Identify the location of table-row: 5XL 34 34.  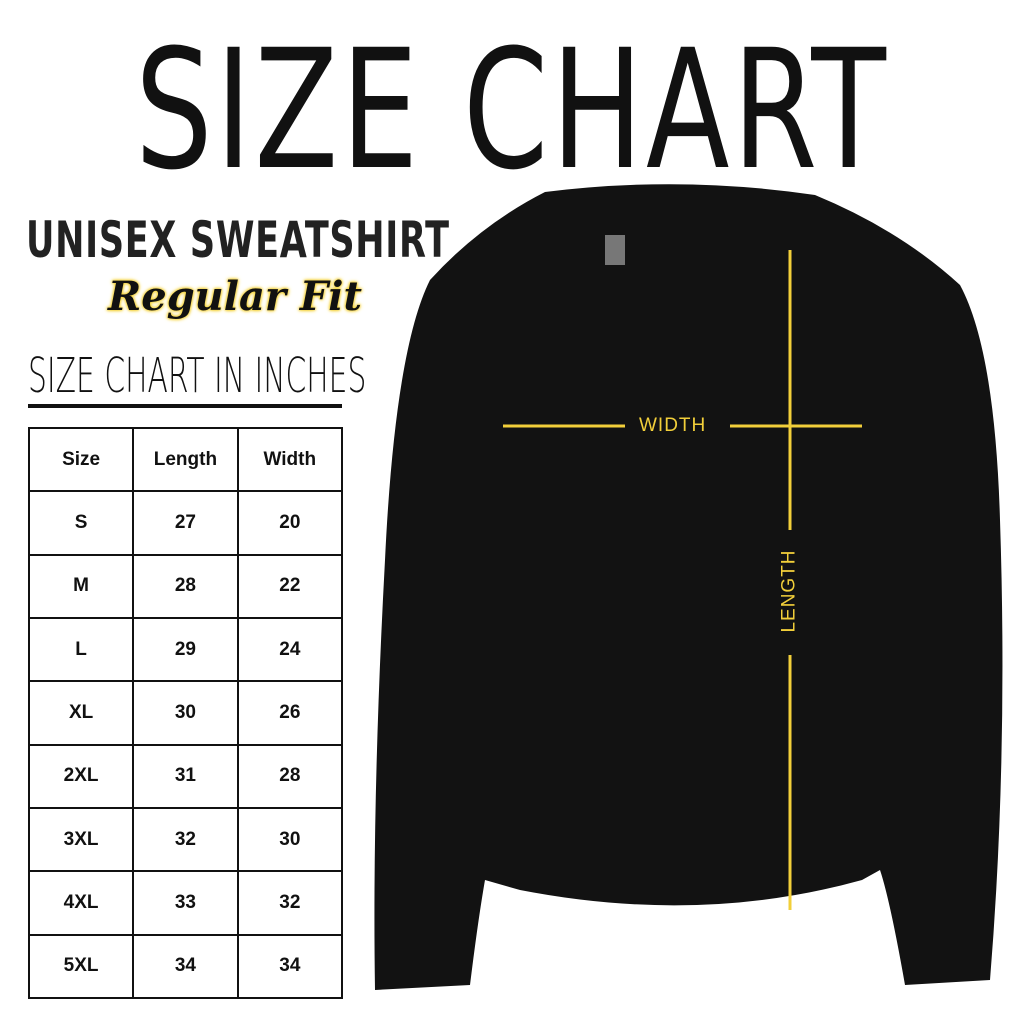
(185, 966).